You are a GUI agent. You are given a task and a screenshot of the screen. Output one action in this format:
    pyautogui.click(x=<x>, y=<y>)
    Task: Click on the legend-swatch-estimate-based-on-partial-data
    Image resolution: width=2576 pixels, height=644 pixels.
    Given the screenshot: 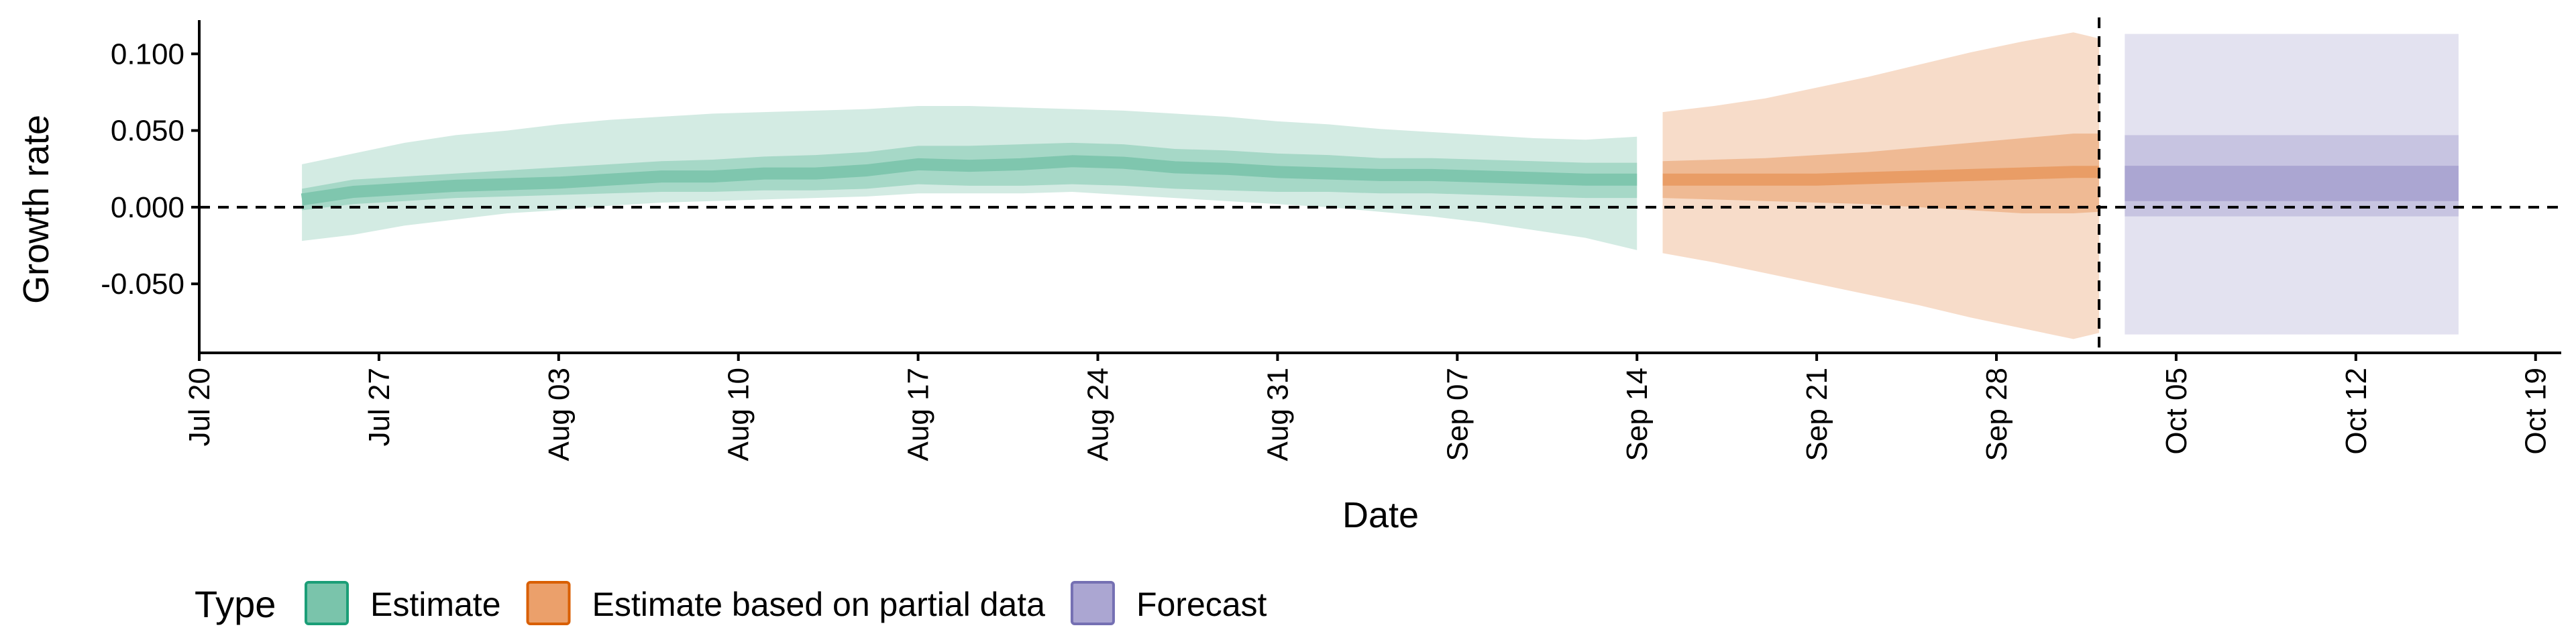 What is the action you would take?
    pyautogui.click(x=548, y=603)
    